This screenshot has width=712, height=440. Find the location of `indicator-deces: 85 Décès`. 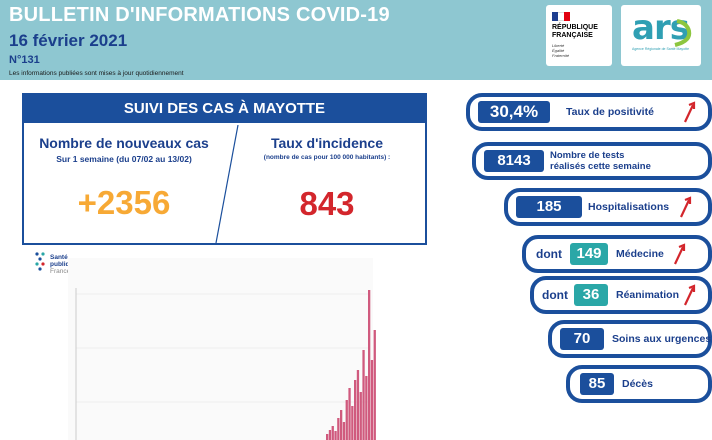

indicator-deces: 85 Décès is located at coordinates (639, 384).